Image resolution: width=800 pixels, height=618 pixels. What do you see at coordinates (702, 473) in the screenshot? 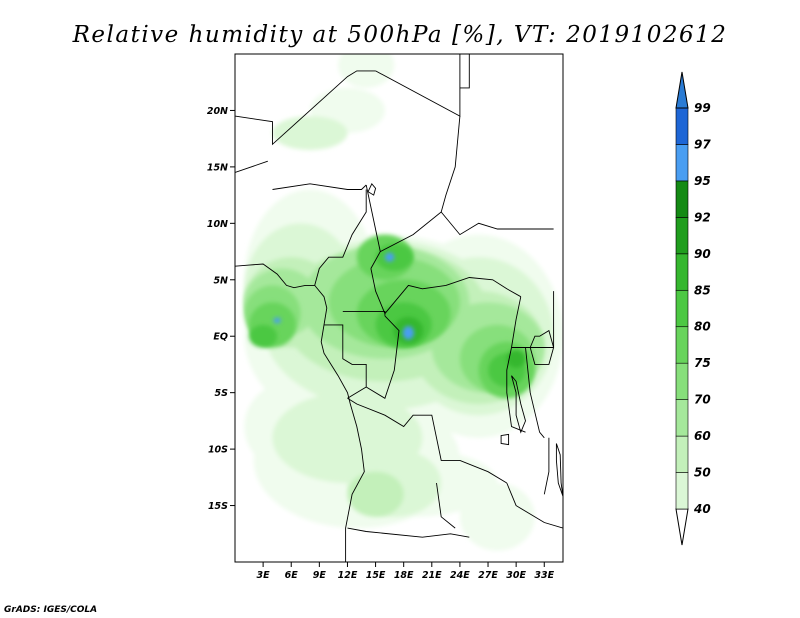
I see `colorbar-tick-label: 50` at bounding box center [702, 473].